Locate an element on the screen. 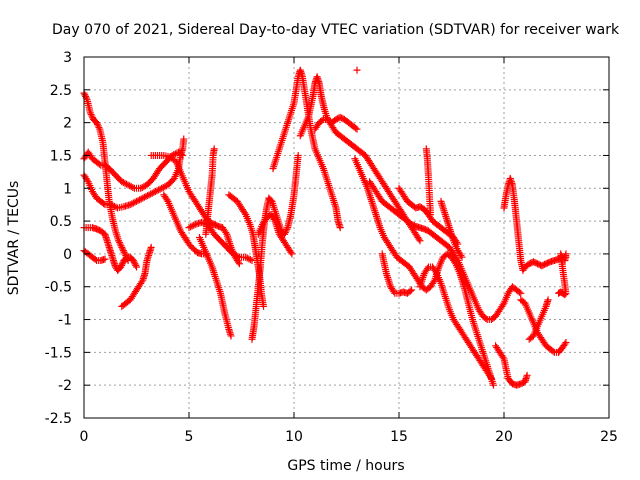  x-axis-label: GPS time / hours is located at coordinates (345, 466).